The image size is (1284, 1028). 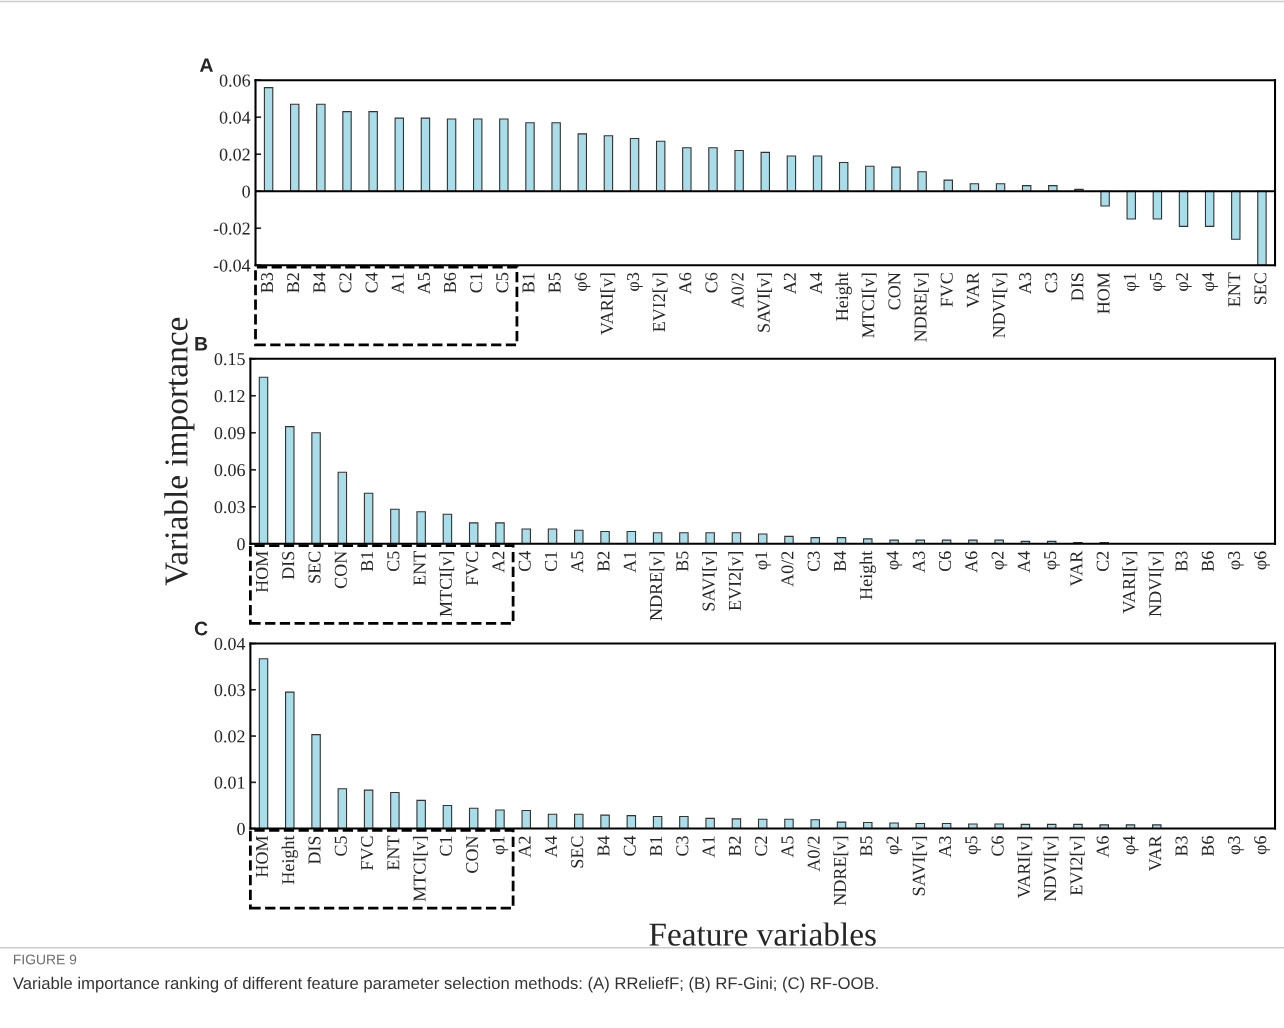 I want to click on x-tick-label: C1, so click(x=445, y=846).